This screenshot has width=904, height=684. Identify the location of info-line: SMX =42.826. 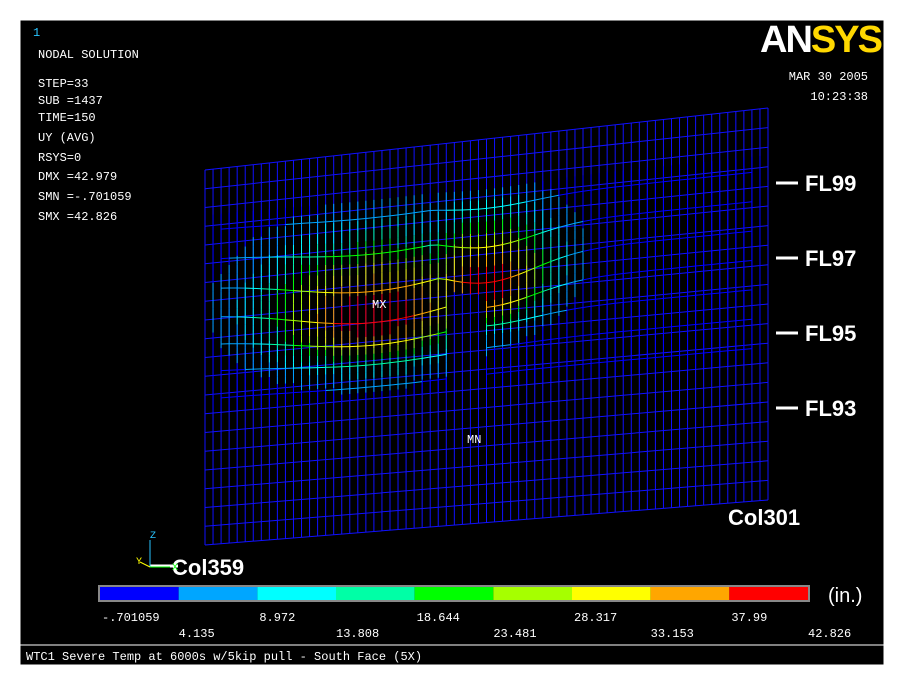
(77, 217).